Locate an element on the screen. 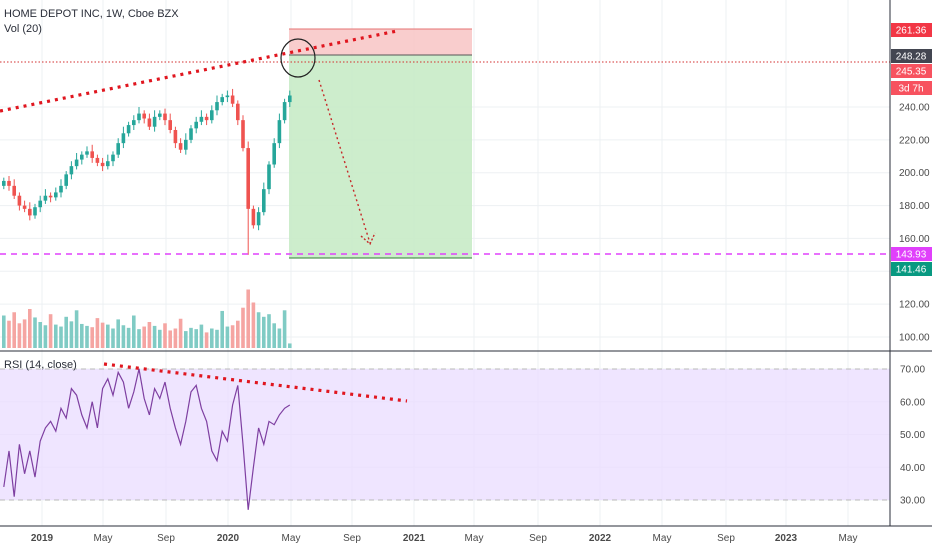  rsi-tick-label: 50.00 is located at coordinates (912, 435).